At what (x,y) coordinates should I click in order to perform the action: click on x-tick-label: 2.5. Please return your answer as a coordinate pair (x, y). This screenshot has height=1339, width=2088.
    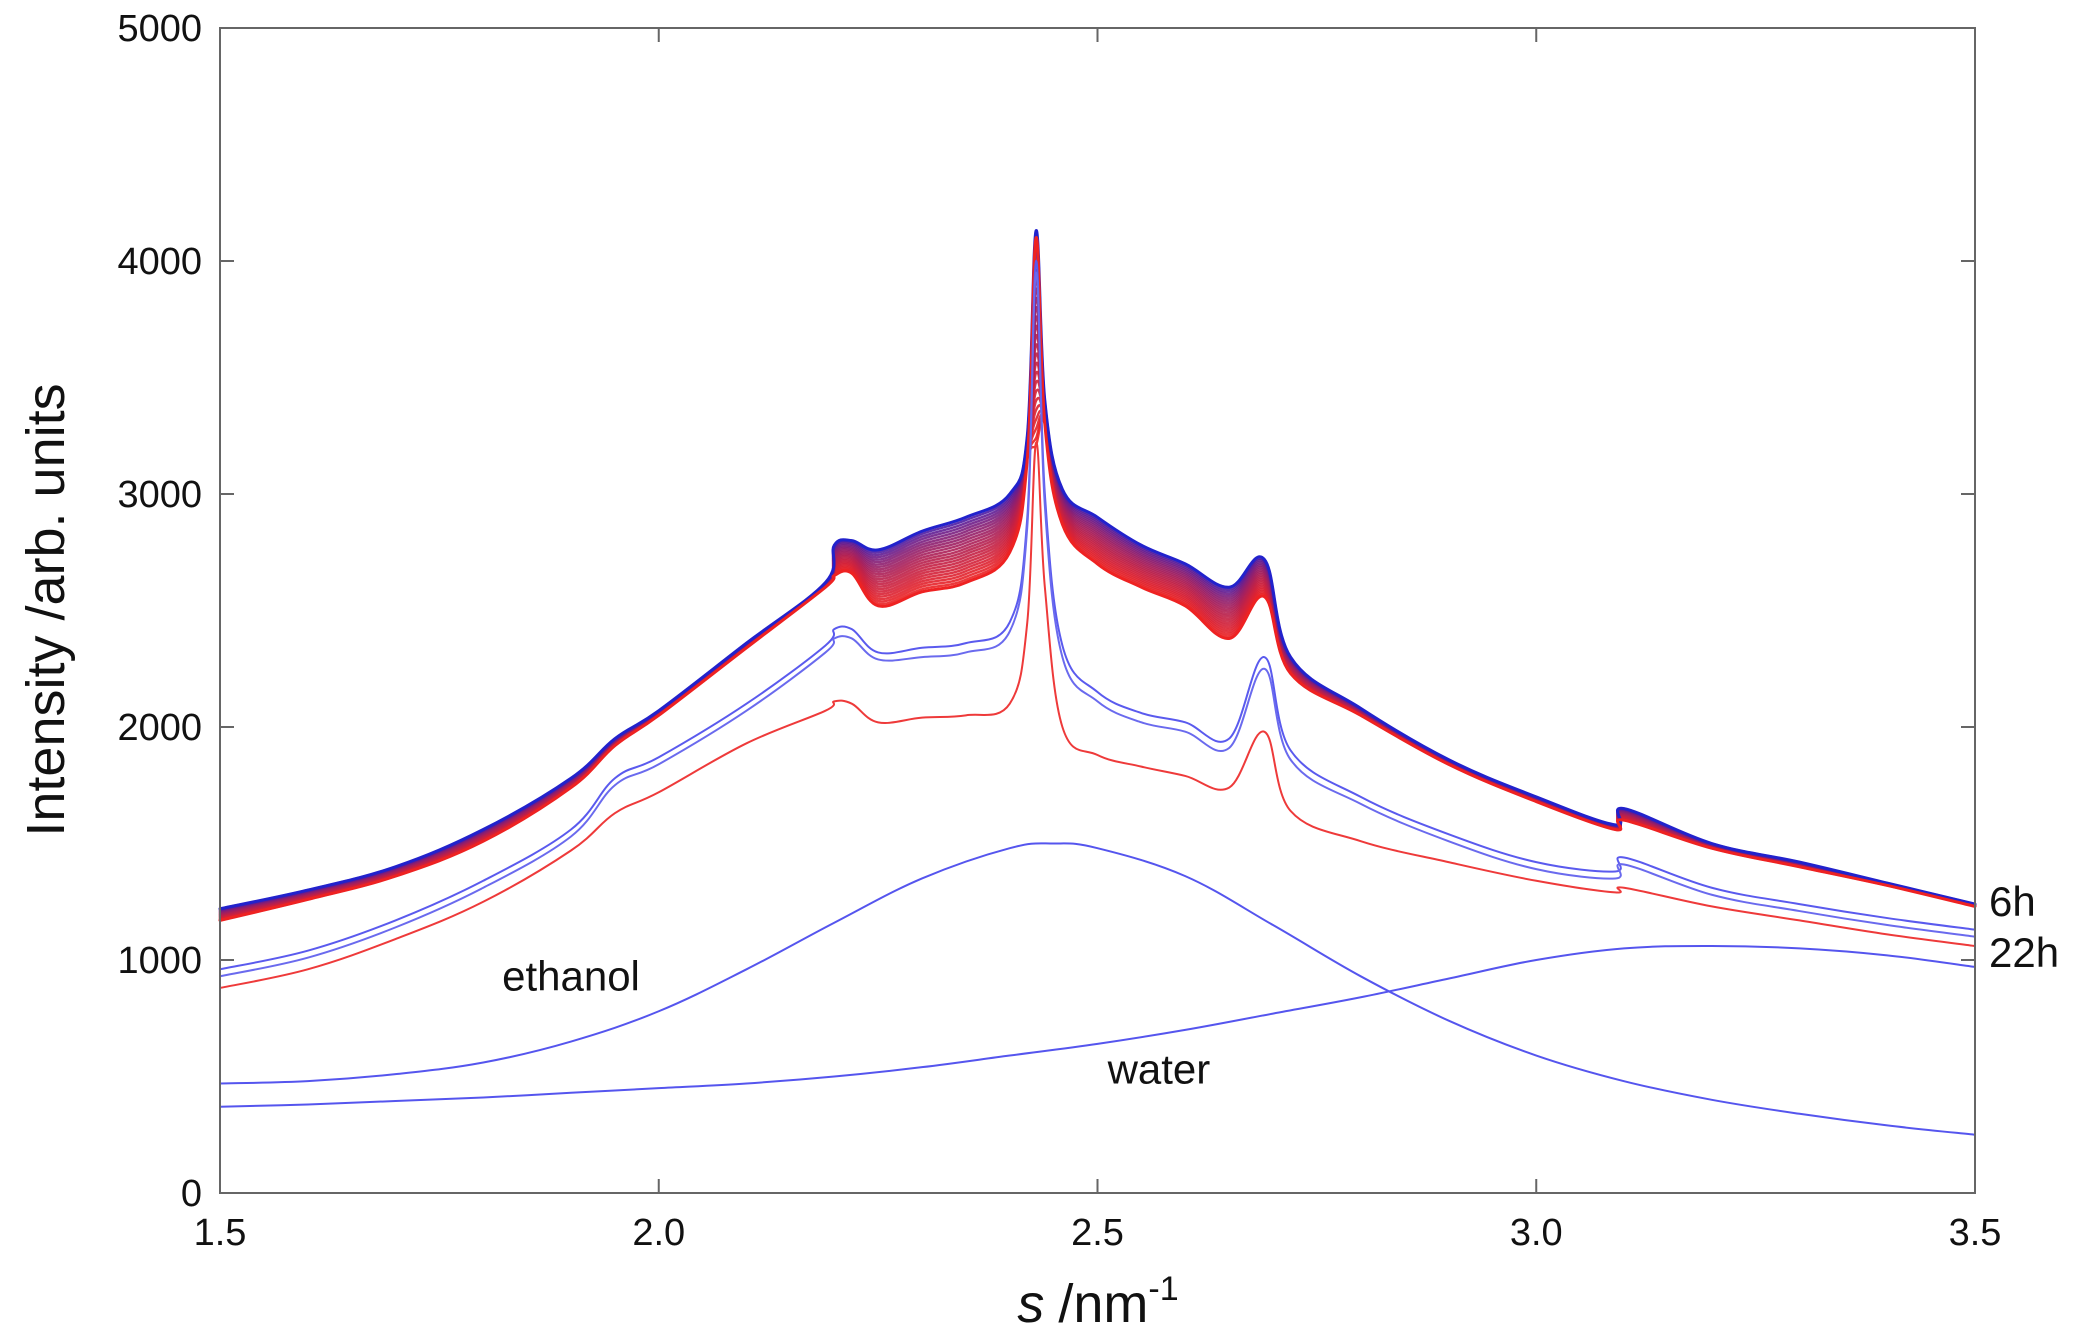
    Looking at the image, I should click on (1097, 1233).